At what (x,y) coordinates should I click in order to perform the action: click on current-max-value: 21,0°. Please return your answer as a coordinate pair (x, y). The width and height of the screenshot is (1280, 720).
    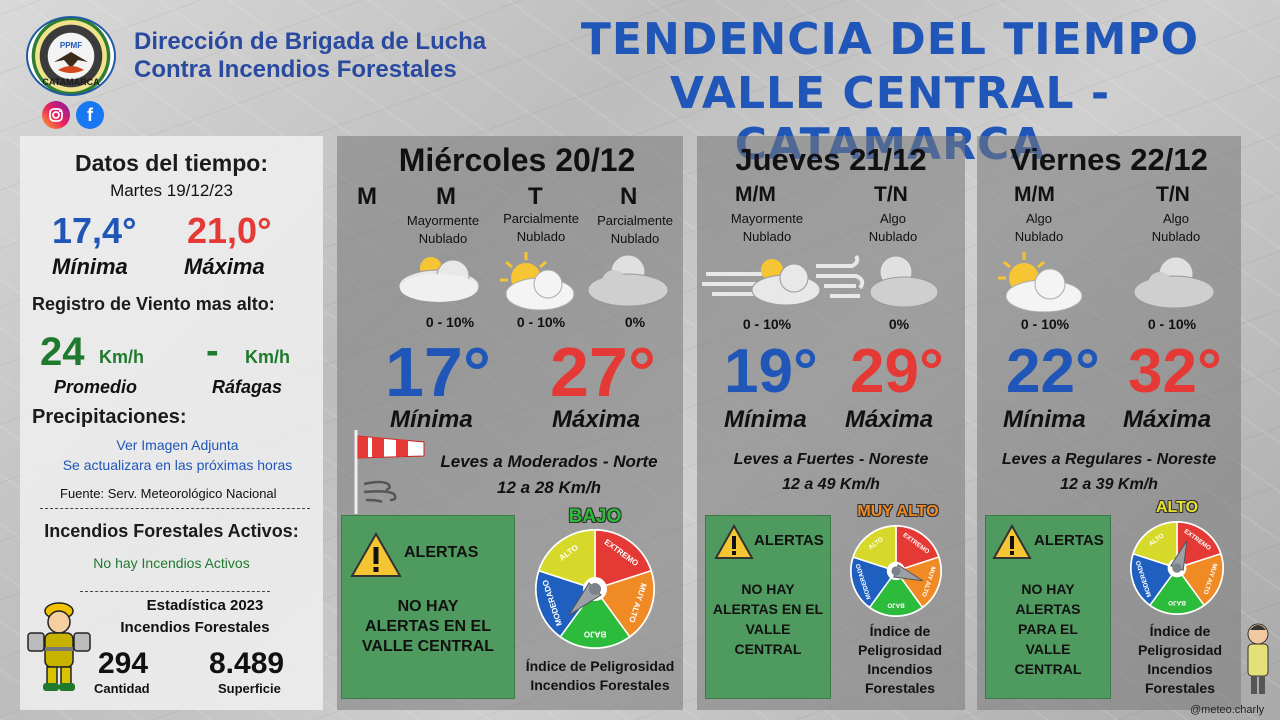
    Looking at the image, I should click on (229, 230).